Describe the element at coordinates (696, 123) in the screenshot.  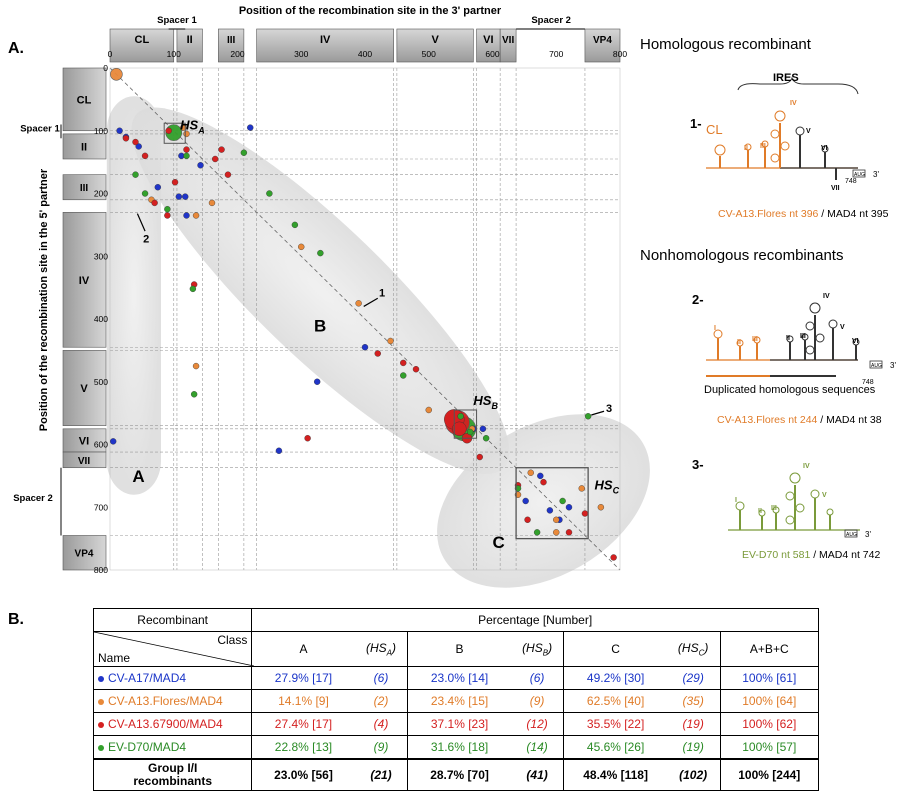
I see `diagram-1-number: 1-` at that location.